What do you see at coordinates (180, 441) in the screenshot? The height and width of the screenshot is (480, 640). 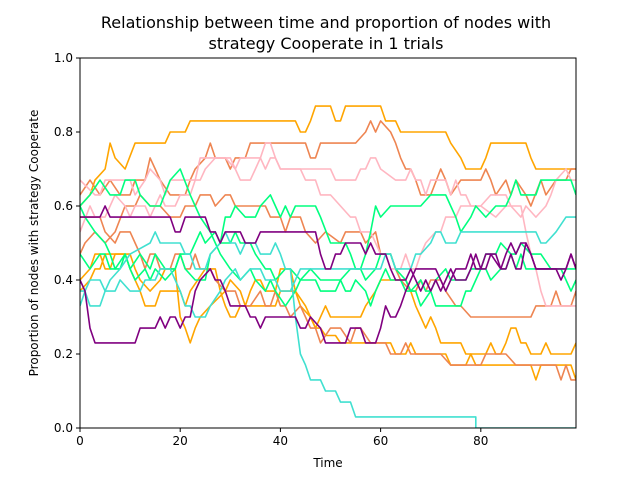 I see `x-tick-label: 20` at bounding box center [180, 441].